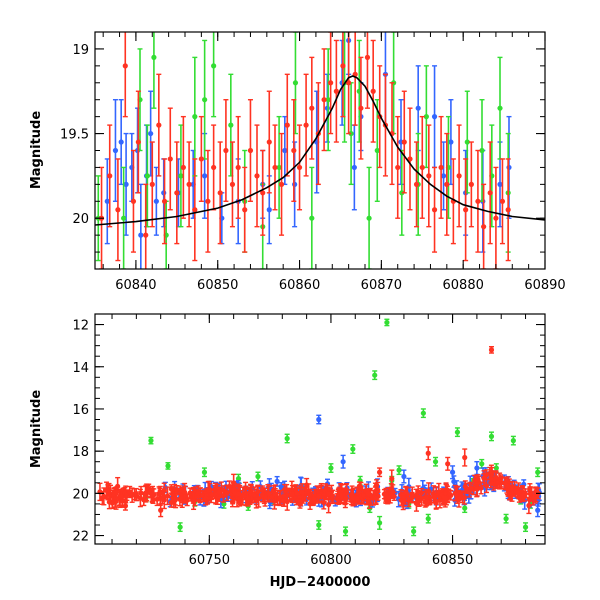 The height and width of the screenshot is (600, 600). What do you see at coordinates (80, 219) in the screenshot?
I see `y-tick-label: 20` at bounding box center [80, 219].